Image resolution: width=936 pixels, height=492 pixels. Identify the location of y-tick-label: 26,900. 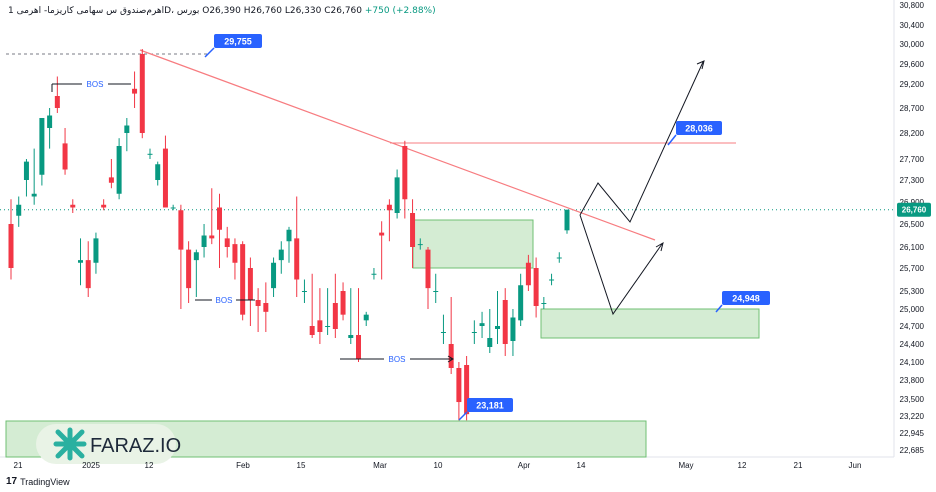
(912, 202).